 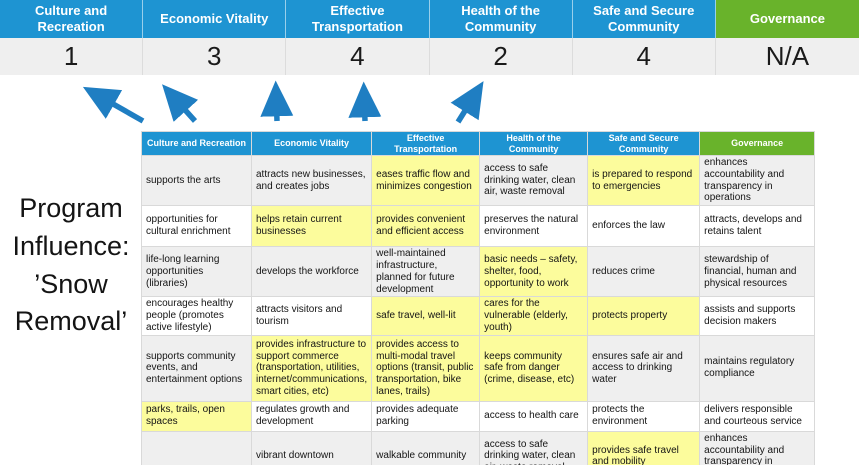 I want to click on matrix-cell: preserves the natural environment, so click(x=534, y=226).